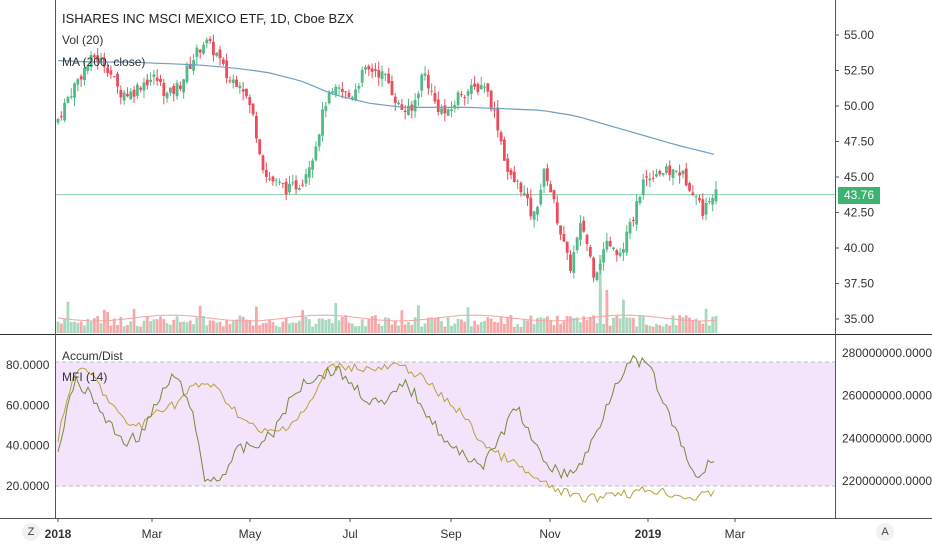  What do you see at coordinates (28, 405) in the screenshot?
I see `mfi-tick-label: 60.0000` at bounding box center [28, 405].